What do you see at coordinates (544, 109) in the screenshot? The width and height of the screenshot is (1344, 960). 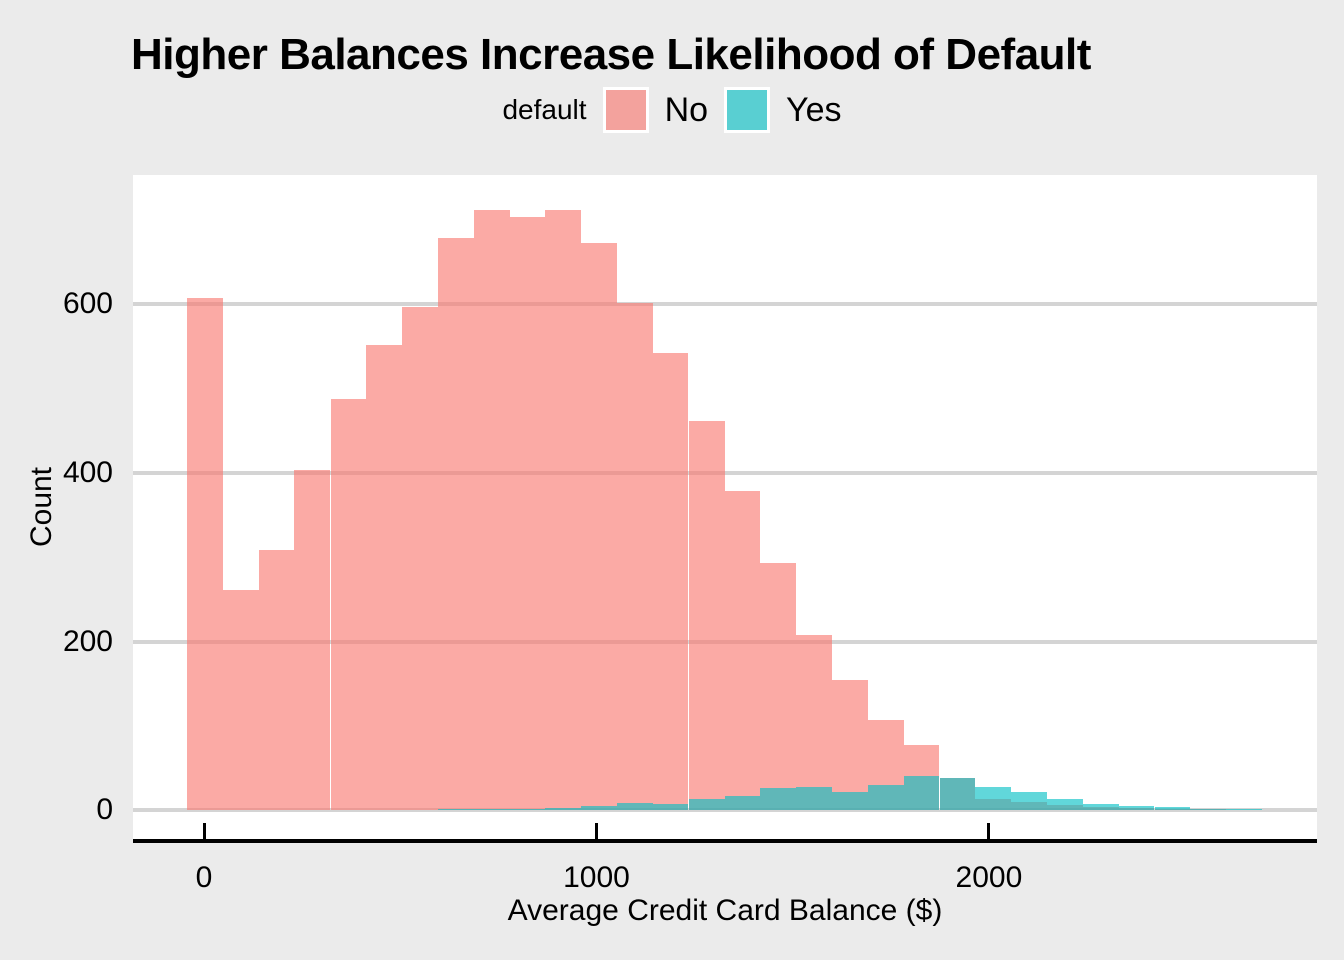 I see `legend-title: default` at bounding box center [544, 109].